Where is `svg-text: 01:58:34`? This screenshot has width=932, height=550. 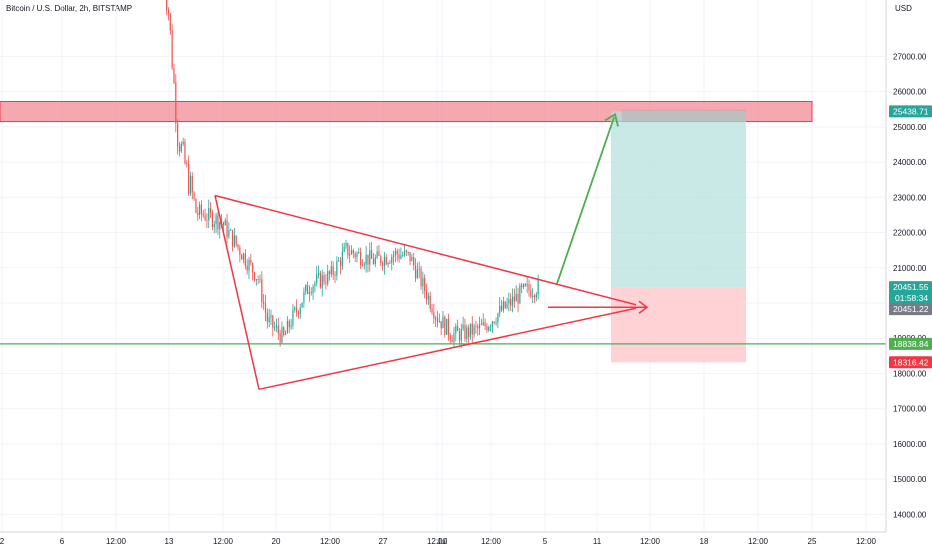
svg-text: 01:58:34 is located at coordinates (911, 298).